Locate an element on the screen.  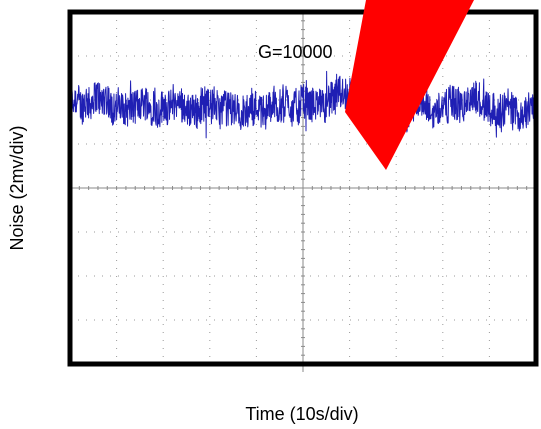
watermark-stripe is located at coordinates (409, 85).